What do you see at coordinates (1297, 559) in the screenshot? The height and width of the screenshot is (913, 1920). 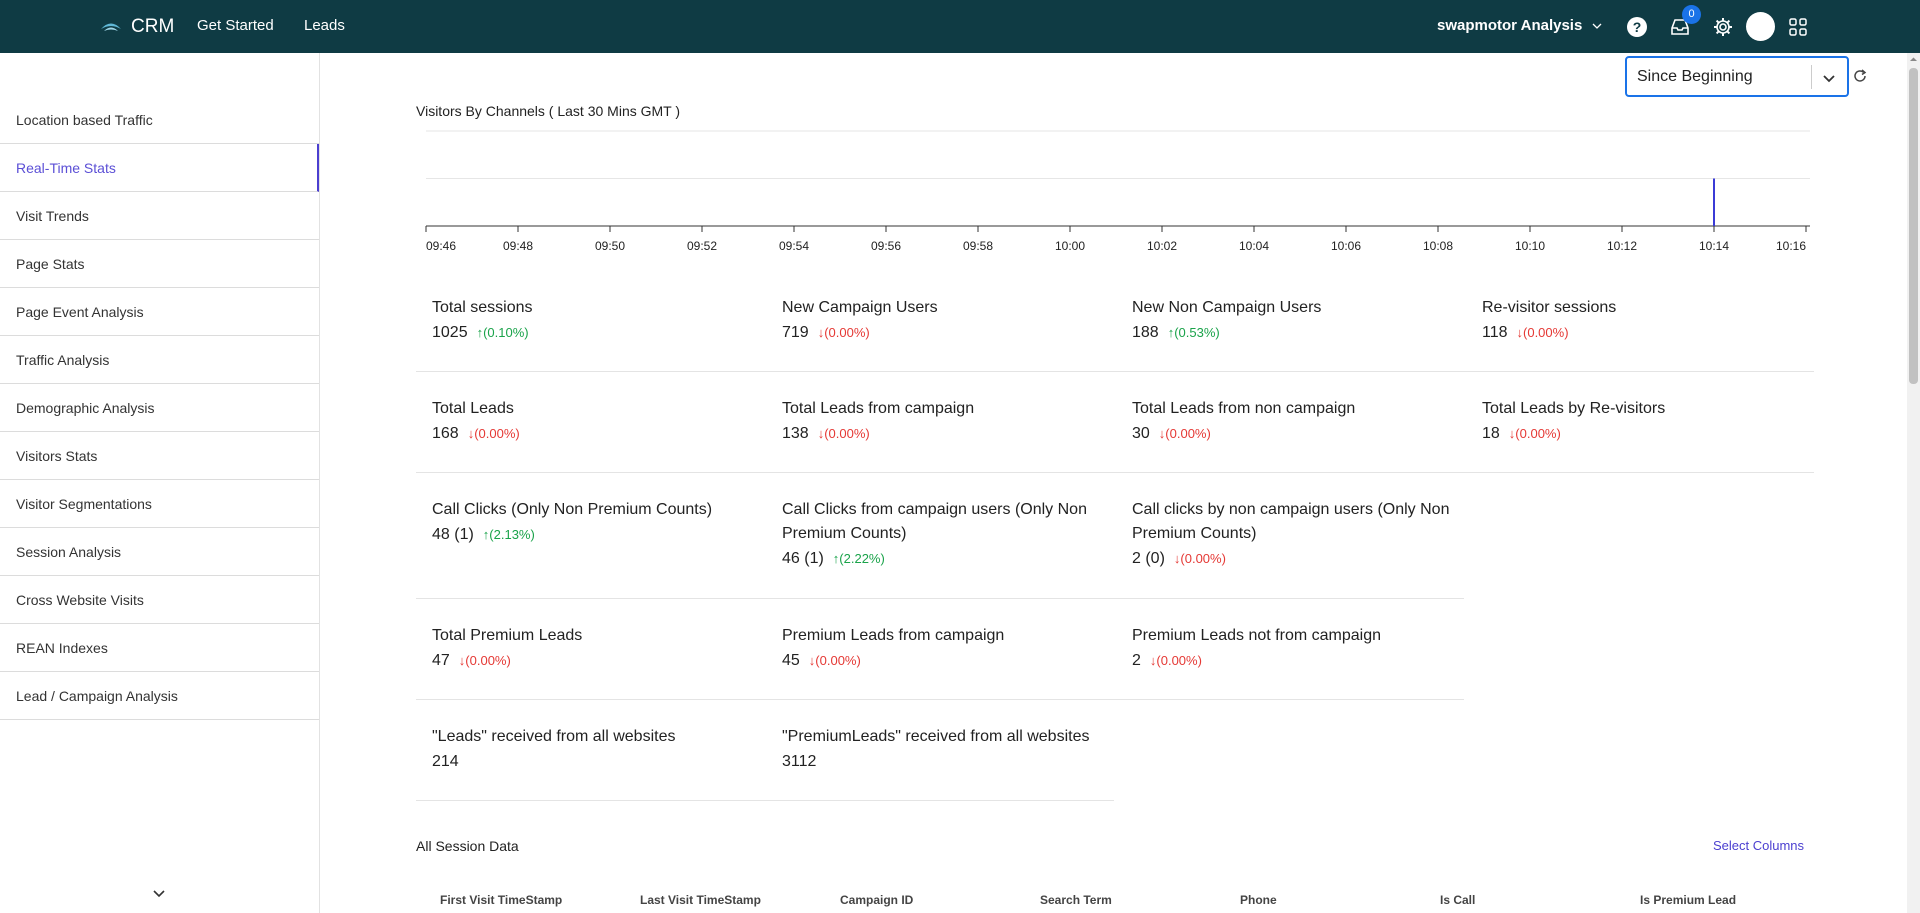 I see `metric-value-row: 2 (0) ↓(0.00%)` at bounding box center [1297, 559].